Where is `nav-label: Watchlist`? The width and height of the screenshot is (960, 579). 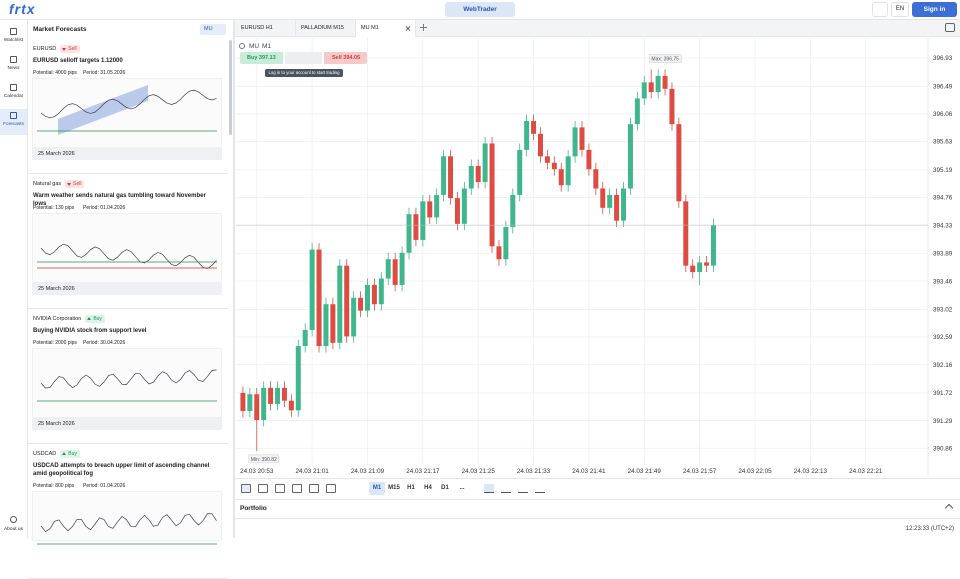 nav-label: Watchlist is located at coordinates (13, 40).